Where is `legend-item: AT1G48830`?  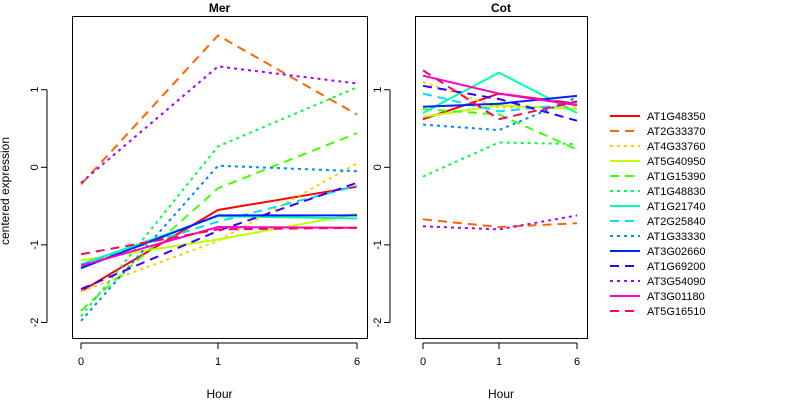 legend-item: AT1G48830 is located at coordinates (658, 192).